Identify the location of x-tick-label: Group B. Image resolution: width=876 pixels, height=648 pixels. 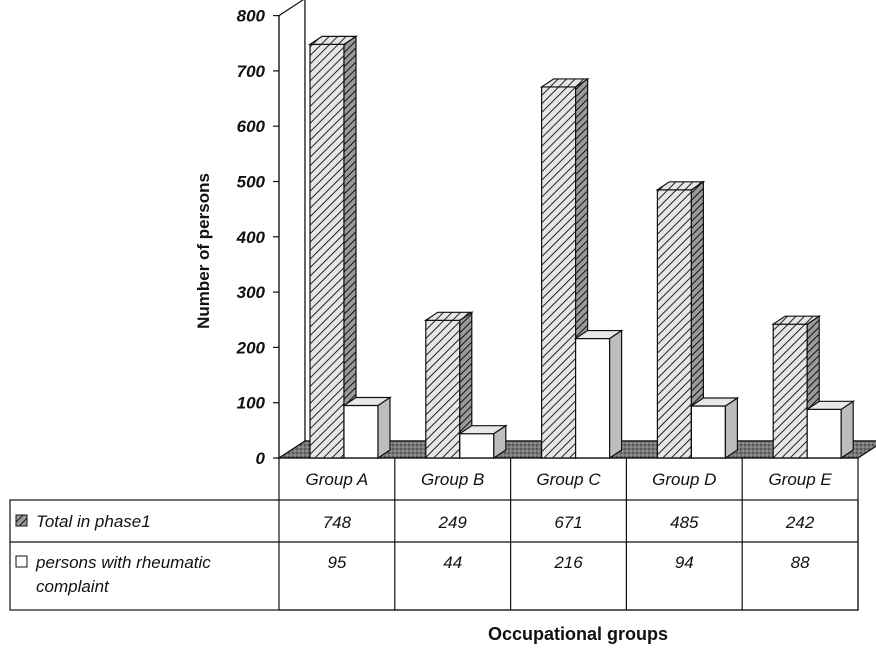
(452, 479).